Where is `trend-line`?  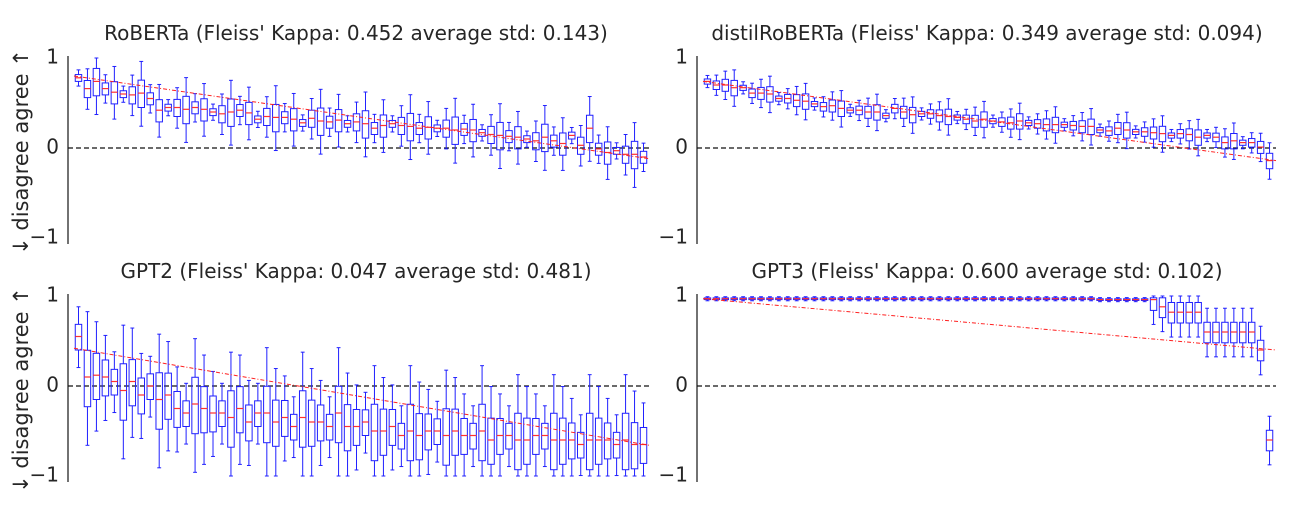 trend-line is located at coordinates (362, 396).